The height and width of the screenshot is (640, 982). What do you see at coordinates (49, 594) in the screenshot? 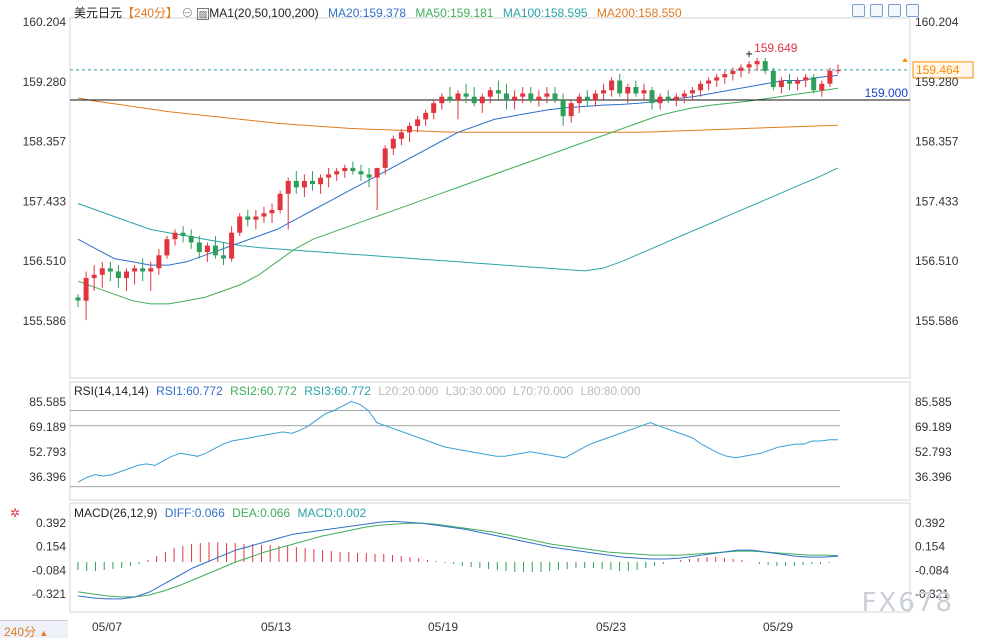
I see `macd-y-tick-left: -0.321` at bounding box center [49, 594].